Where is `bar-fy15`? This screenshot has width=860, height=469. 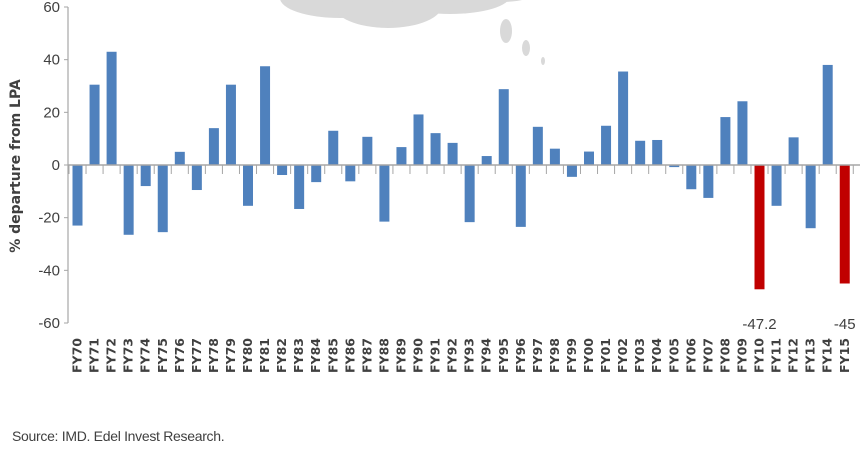 bar-fy15 is located at coordinates (844, 224).